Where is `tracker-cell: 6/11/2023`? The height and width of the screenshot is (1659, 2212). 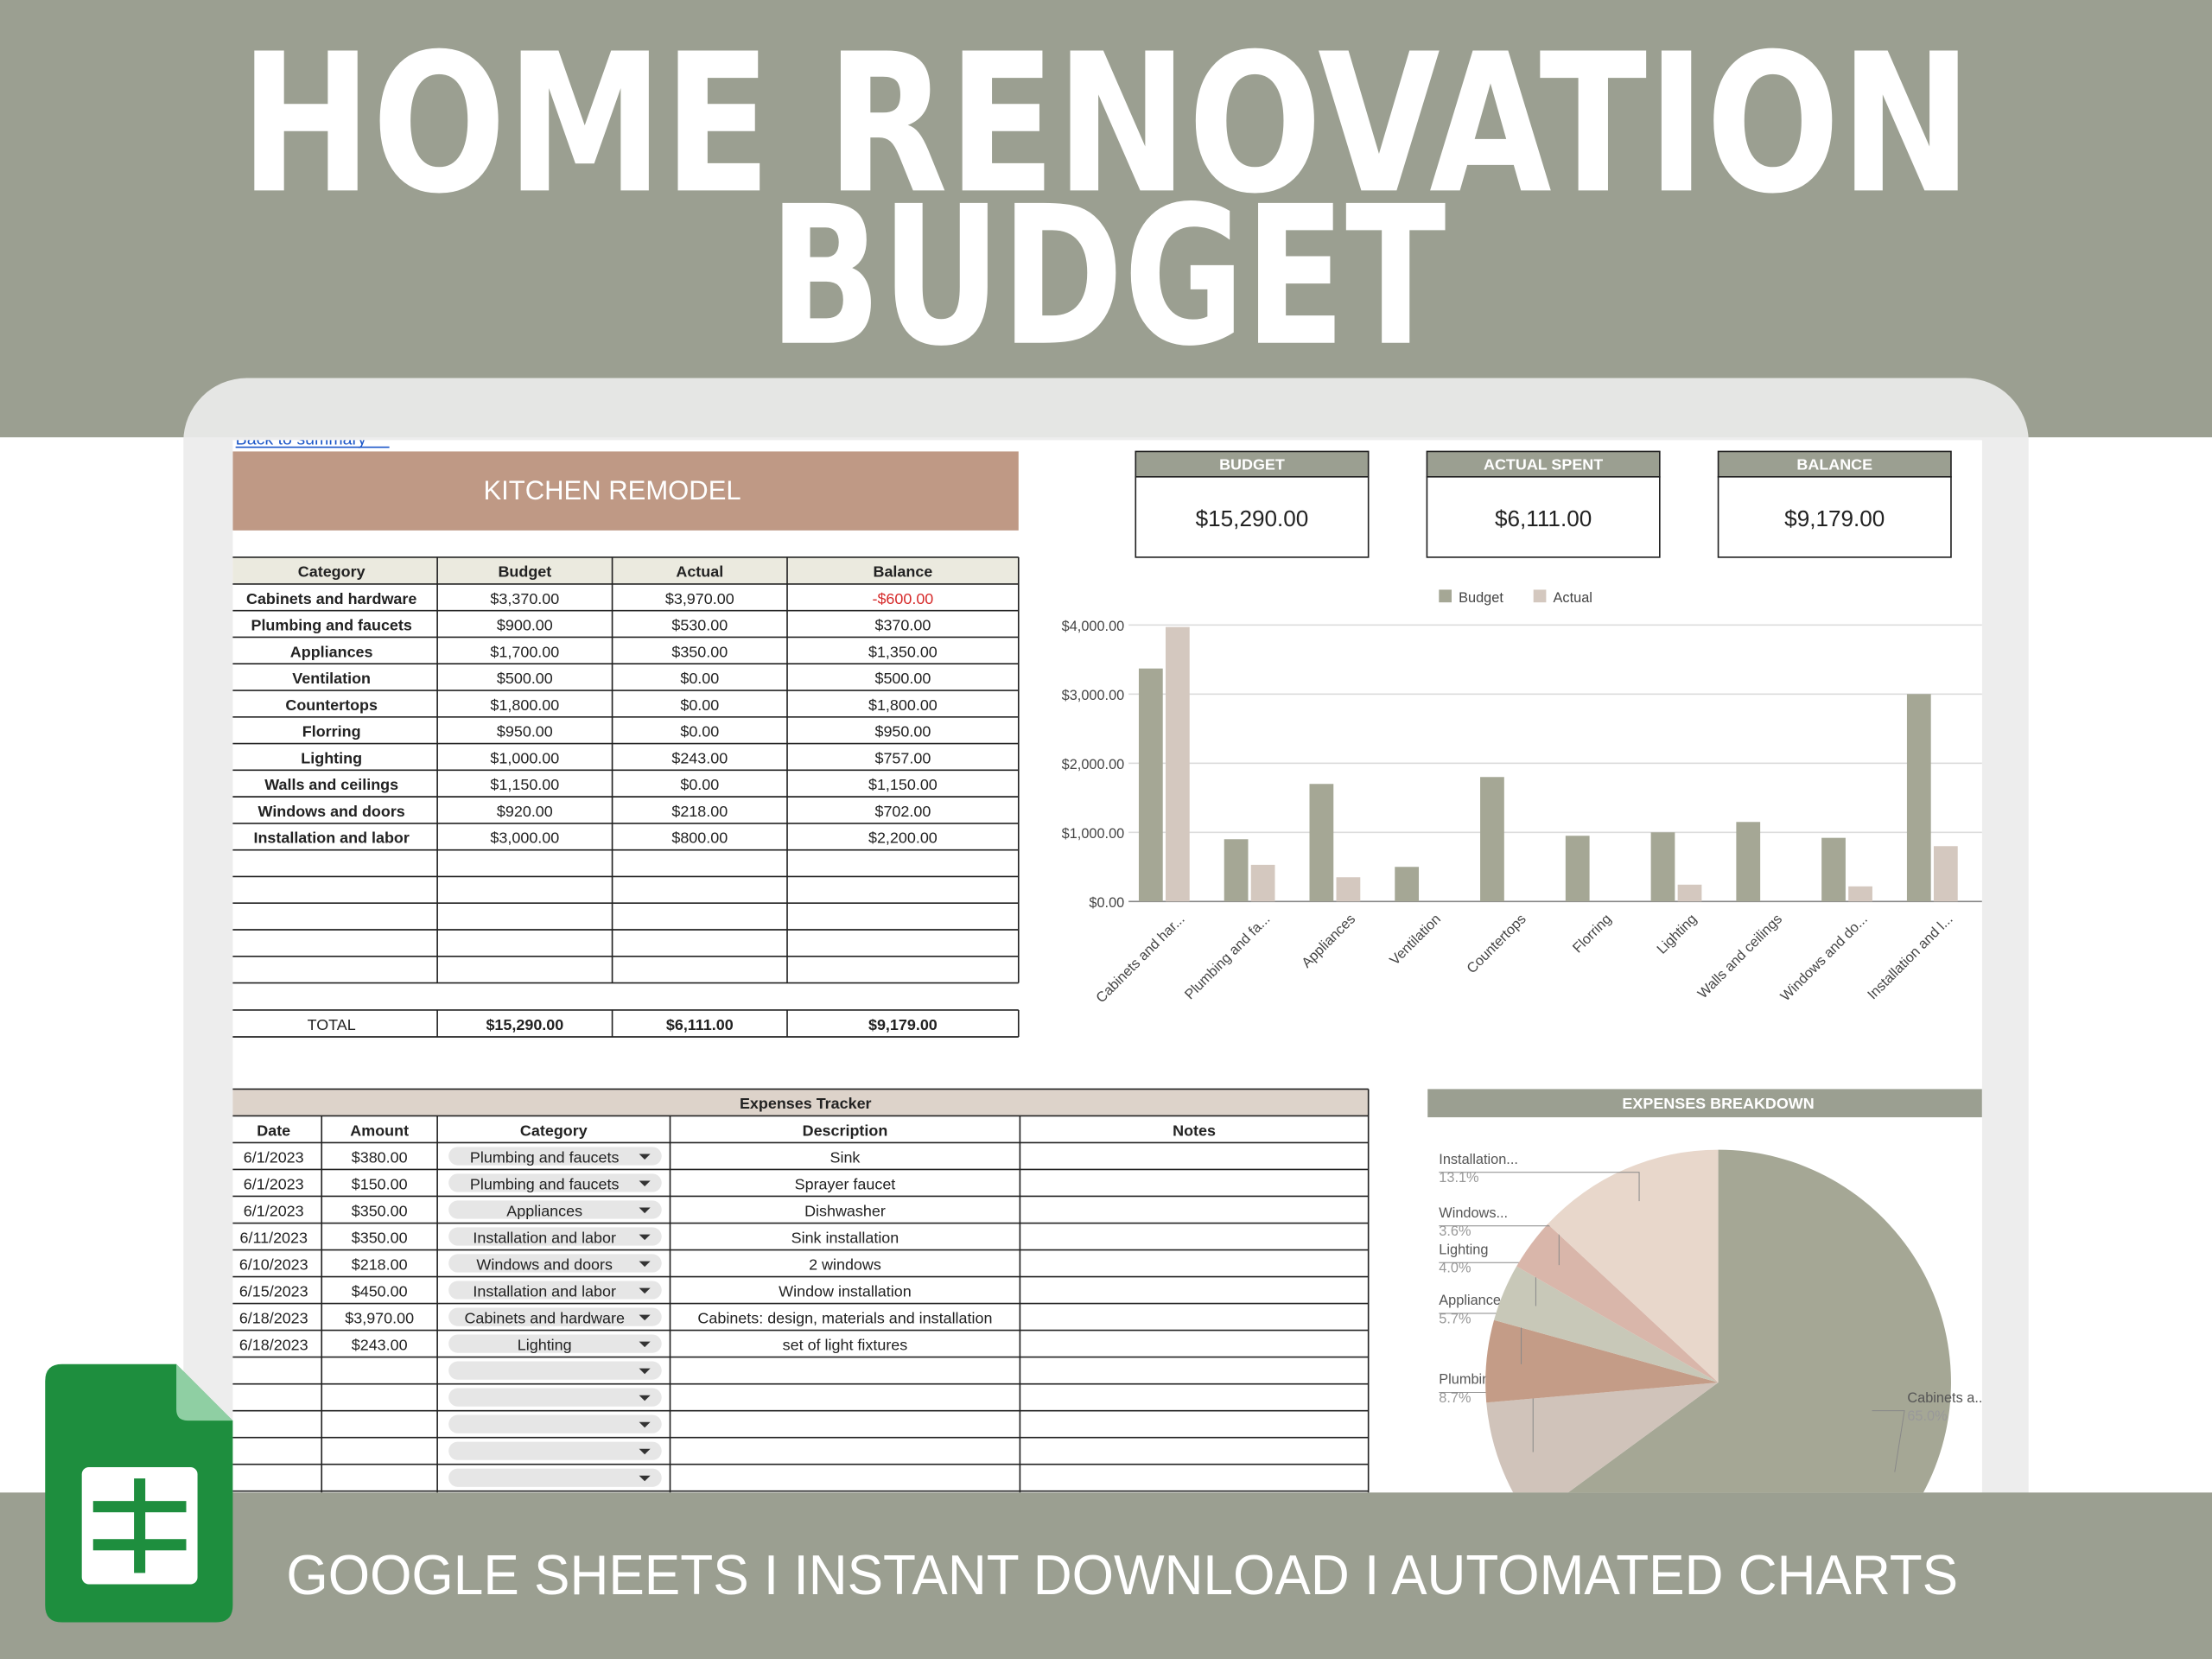 tracker-cell: 6/11/2023 is located at coordinates (274, 1237).